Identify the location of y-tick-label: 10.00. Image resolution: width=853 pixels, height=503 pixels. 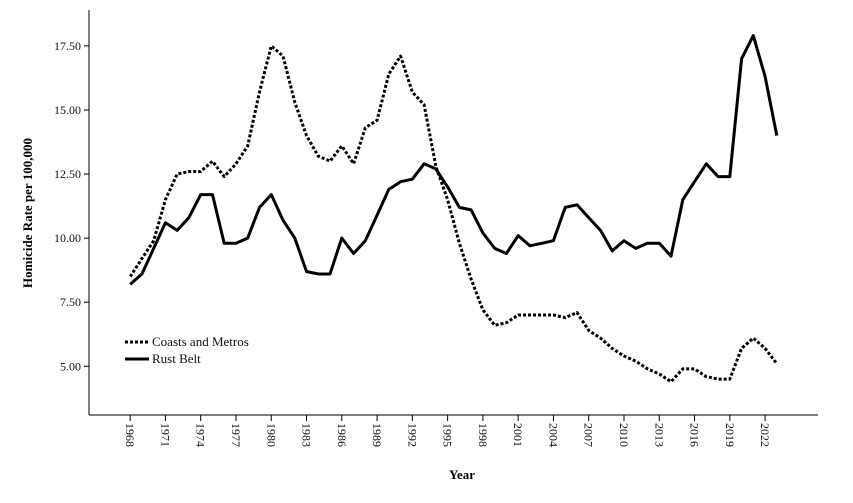
(67, 238).